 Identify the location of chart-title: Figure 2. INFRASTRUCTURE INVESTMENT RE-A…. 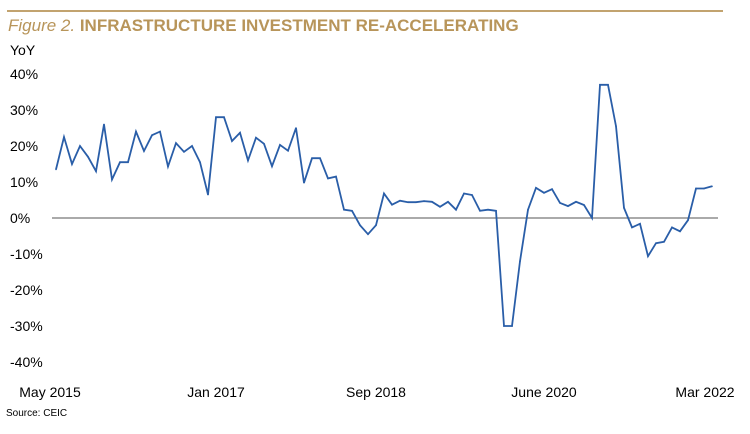
(263, 26).